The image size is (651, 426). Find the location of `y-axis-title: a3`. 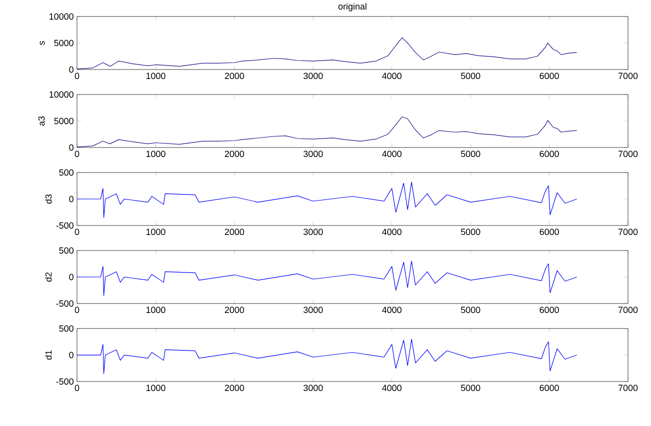

y-axis-title: a3 is located at coordinates (41, 121).